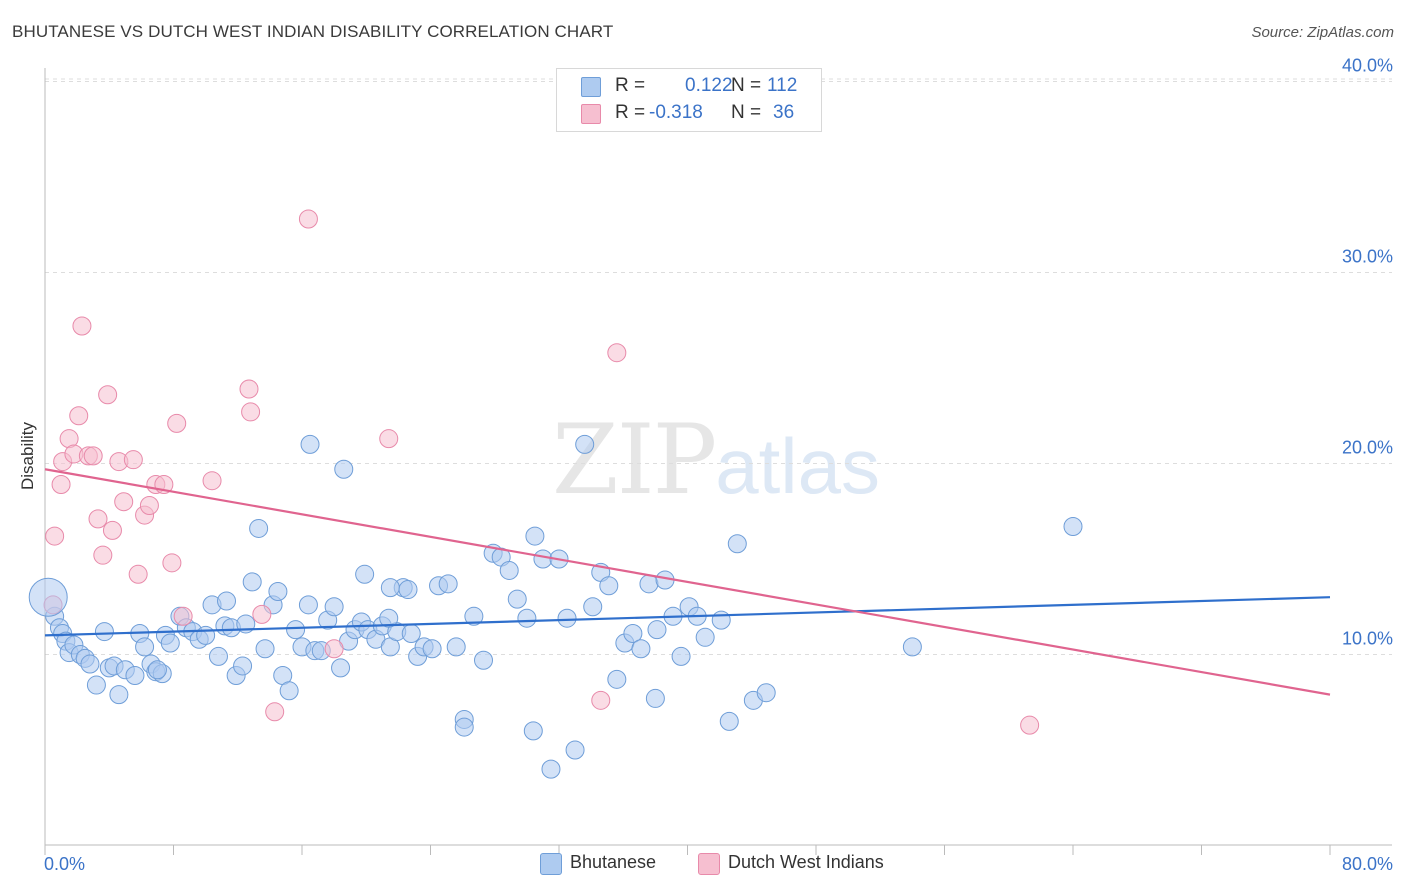 The height and width of the screenshot is (892, 1406). Describe the element at coordinates (709, 85) in the screenshot. I see `legend-r-value: 0.122` at that location.